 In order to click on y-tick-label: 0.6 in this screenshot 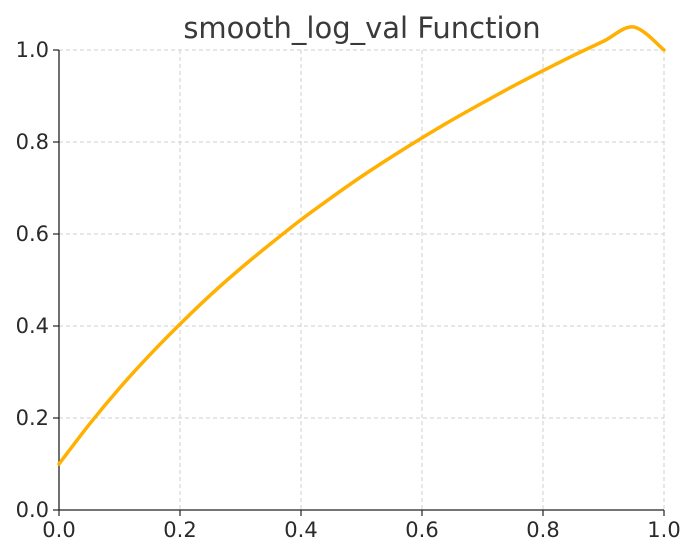, I will do `click(32, 234)`.